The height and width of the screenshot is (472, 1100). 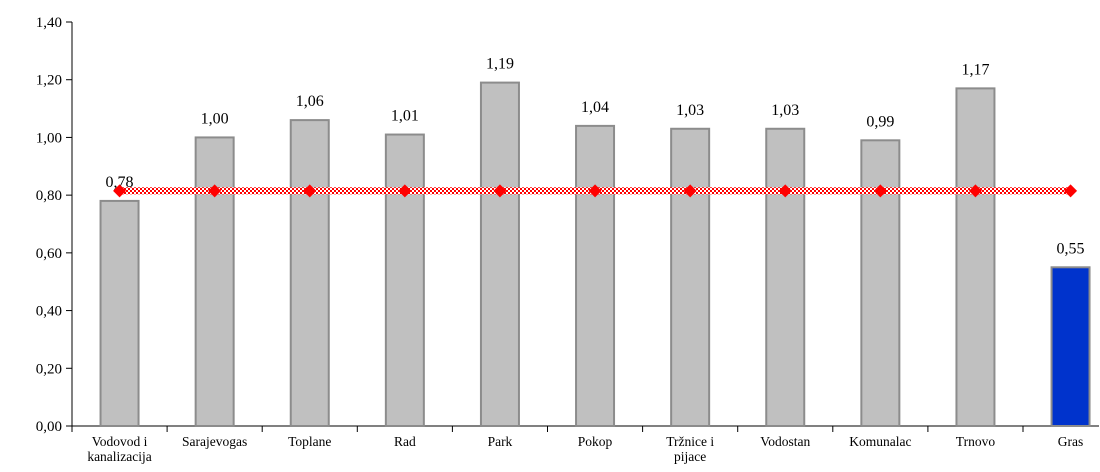 What do you see at coordinates (54, 225) in the screenshot?
I see `y-axis: 0,00 0,20 0,40 0,60 0,80 1,00 1,20 1,40` at bounding box center [54, 225].